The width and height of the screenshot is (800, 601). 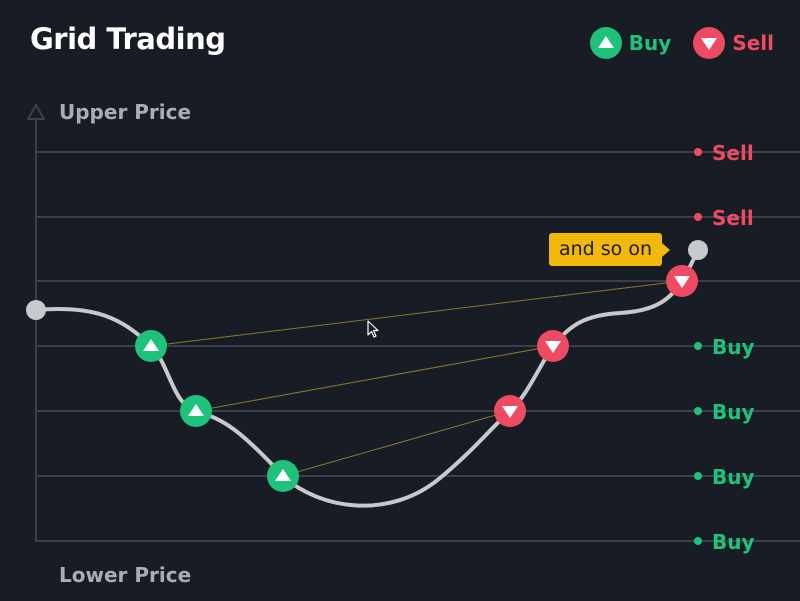 I want to click on mouse-cursor-icon, so click(x=373, y=329).